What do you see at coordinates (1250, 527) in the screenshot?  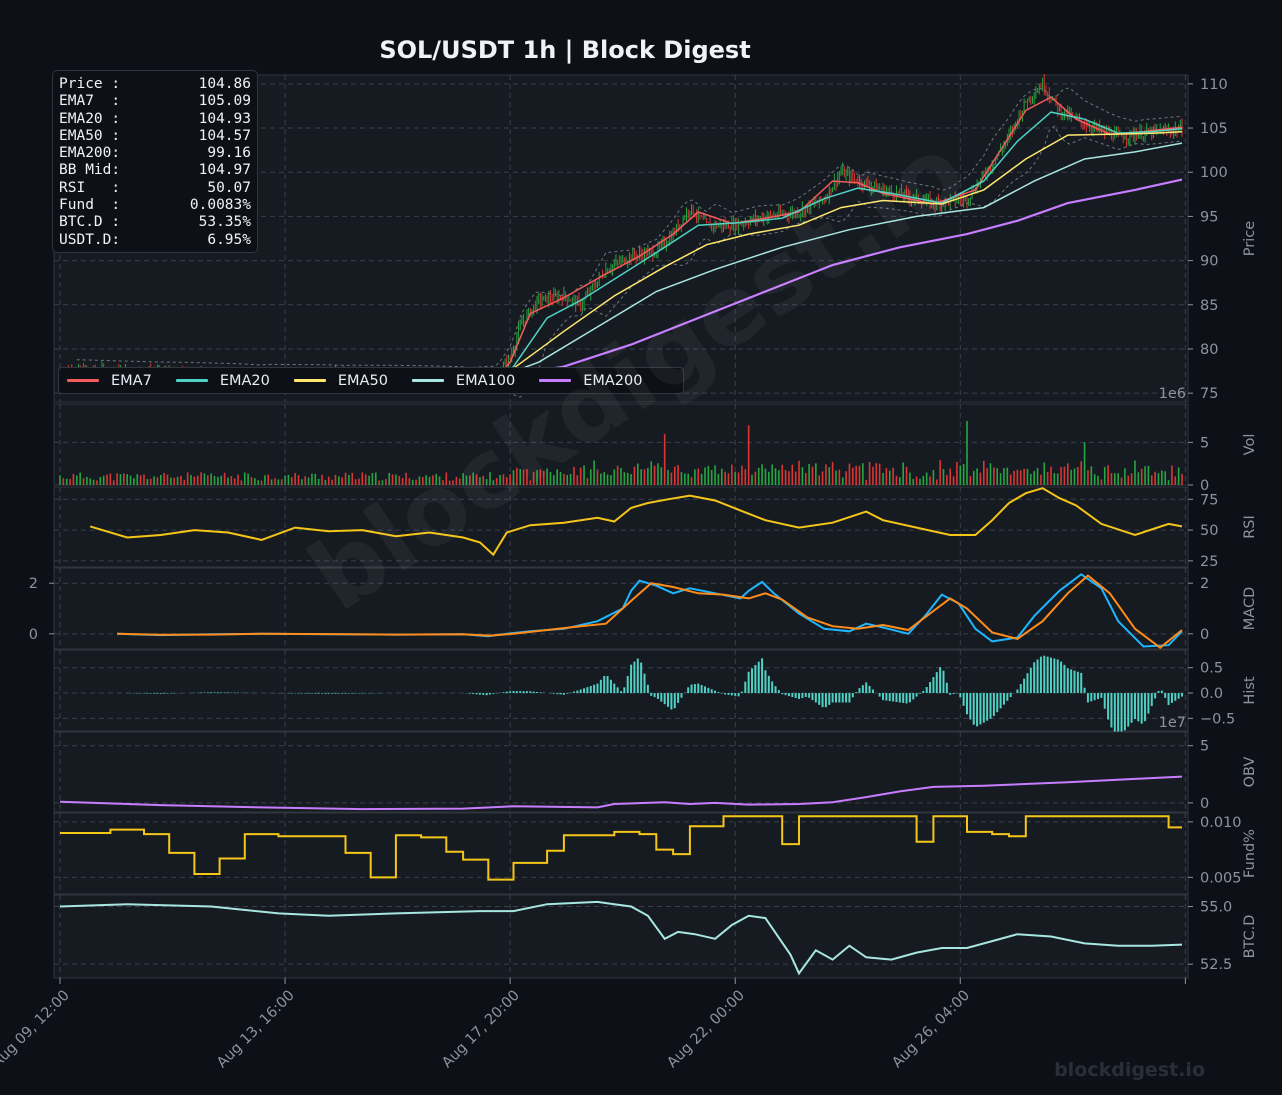 I see `y-axis-label: RSI` at bounding box center [1250, 527].